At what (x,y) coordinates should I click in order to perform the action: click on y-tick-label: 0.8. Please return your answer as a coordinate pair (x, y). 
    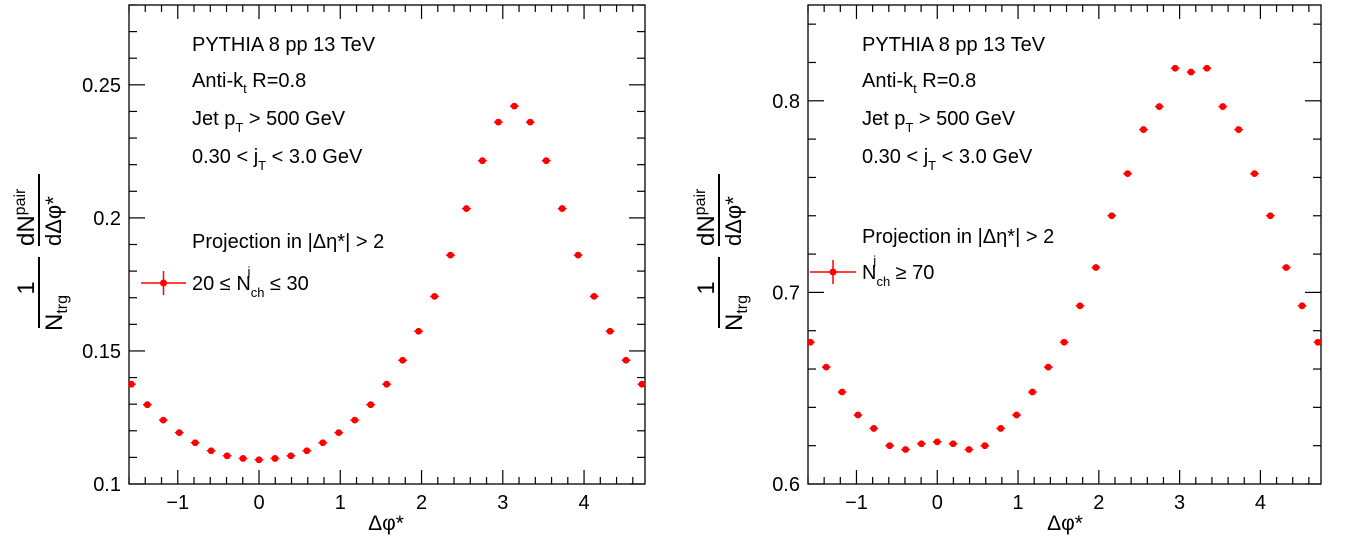
    Looking at the image, I should click on (786, 102).